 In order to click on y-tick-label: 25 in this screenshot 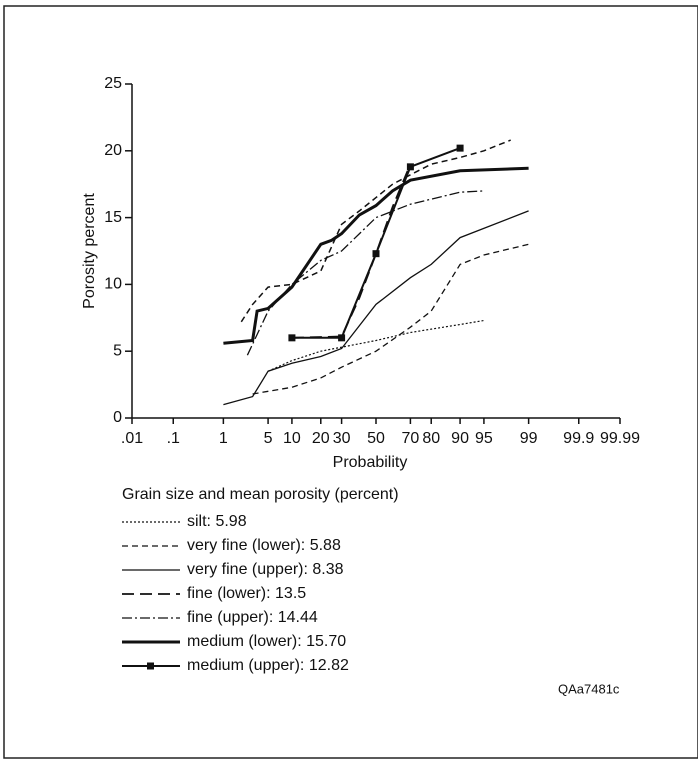, I will do `click(113, 83)`.